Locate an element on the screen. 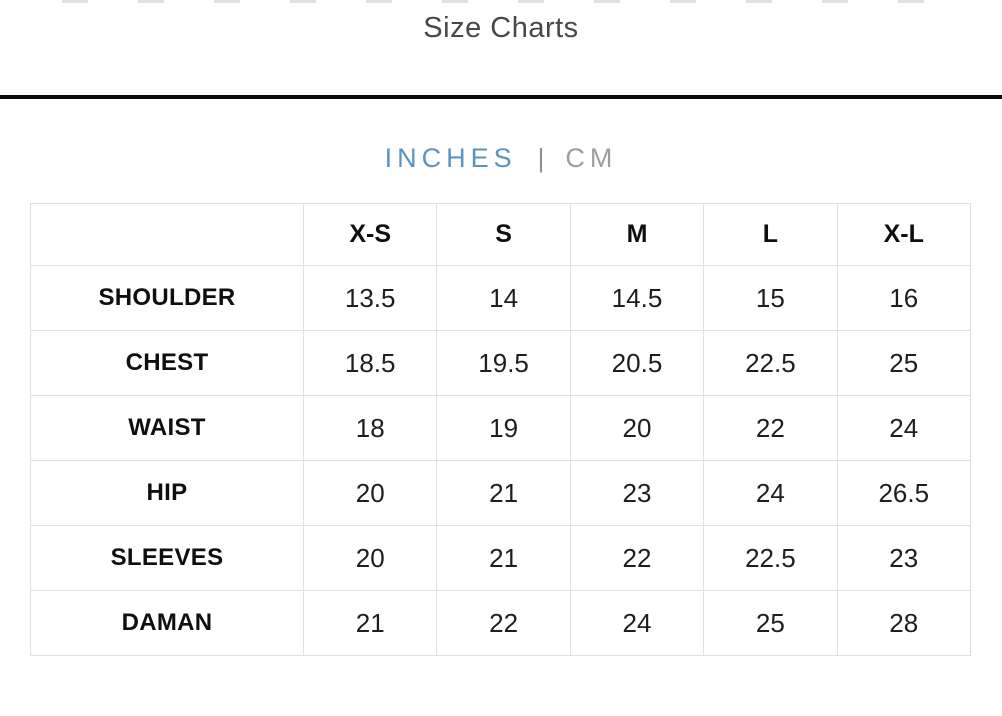  measurement-label: CHEST is located at coordinates (167, 363).